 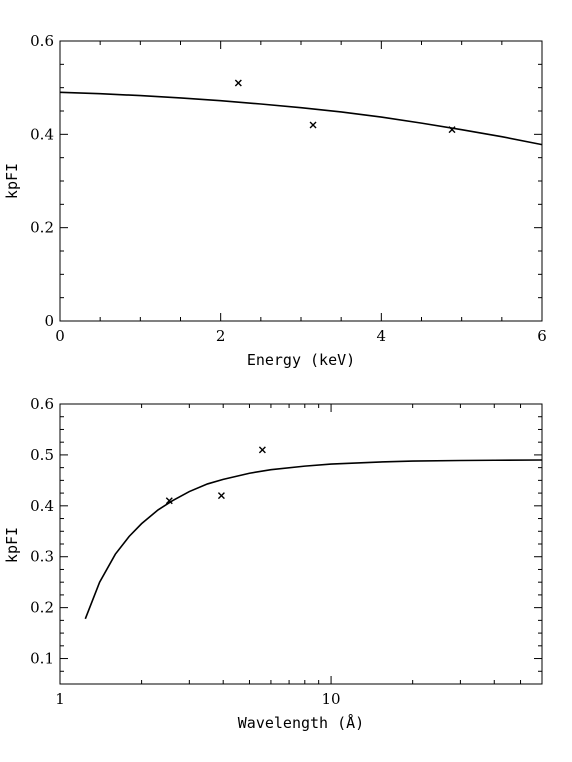 I want to click on y-tick-label: 0.3, so click(x=42, y=557).